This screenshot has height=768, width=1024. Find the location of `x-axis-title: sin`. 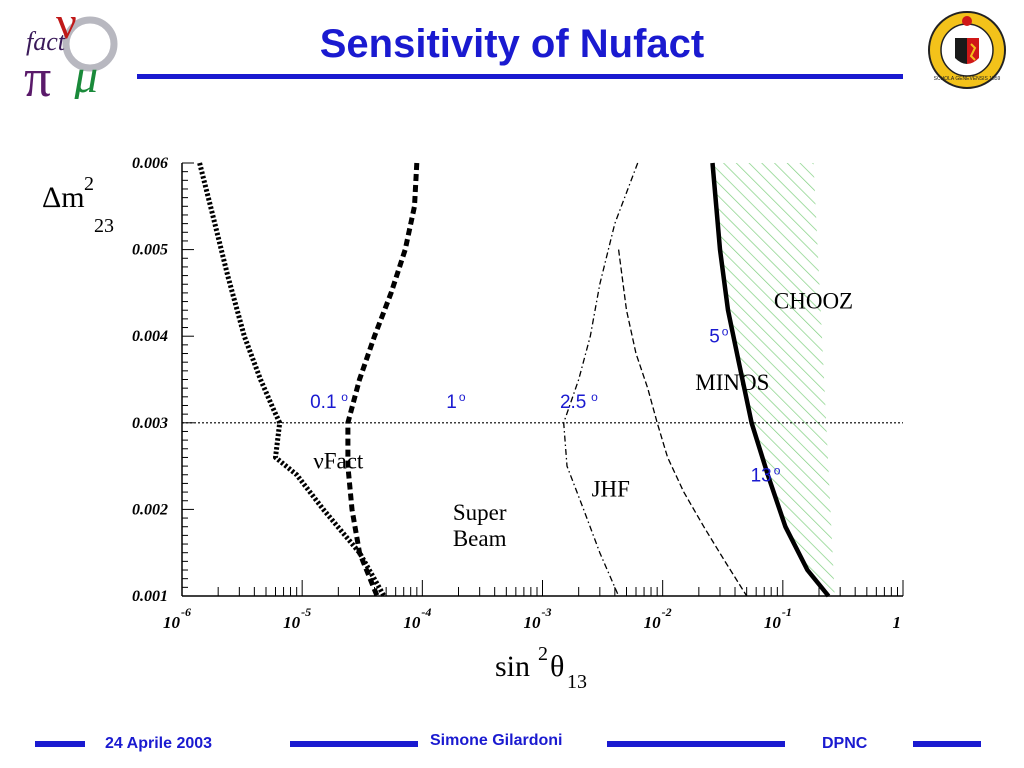

x-axis-title: sin is located at coordinates (512, 666).